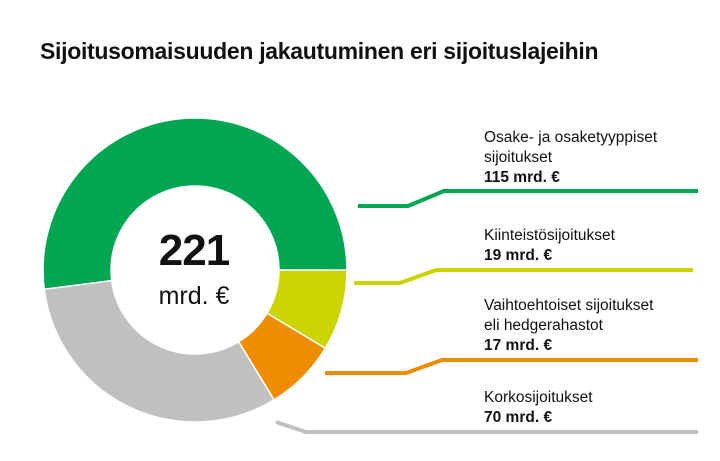 The height and width of the screenshot is (461, 720). I want to click on leader-line-korko, so click(486, 427).